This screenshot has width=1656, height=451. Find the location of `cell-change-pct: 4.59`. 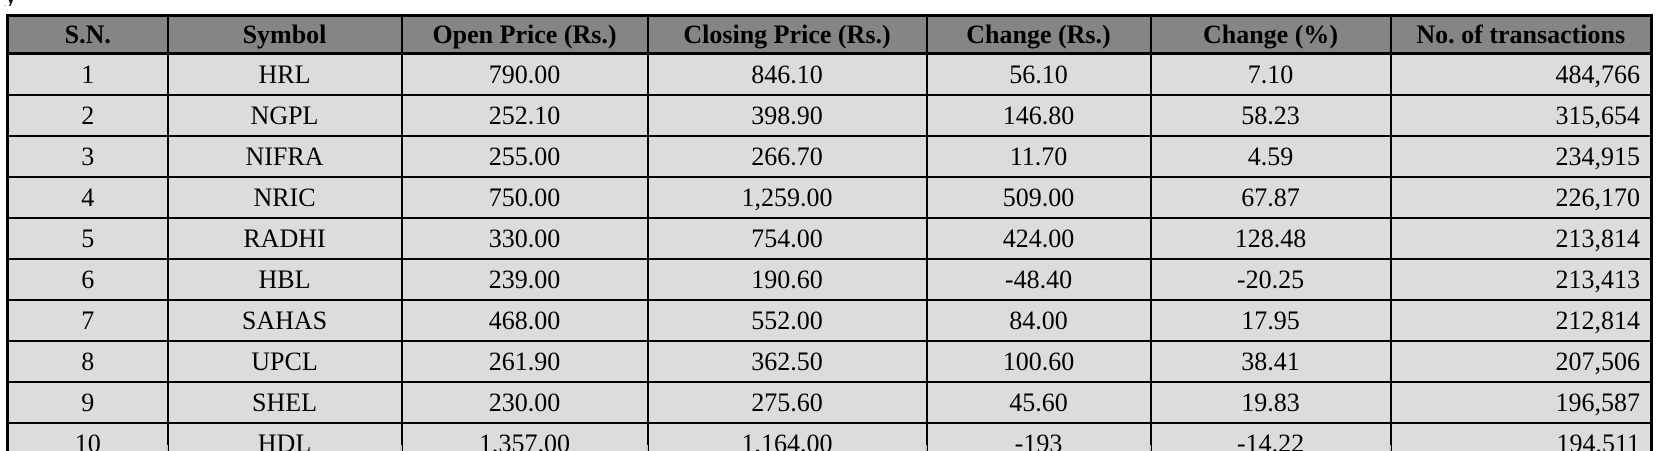

cell-change-pct: 4.59 is located at coordinates (1270, 156).